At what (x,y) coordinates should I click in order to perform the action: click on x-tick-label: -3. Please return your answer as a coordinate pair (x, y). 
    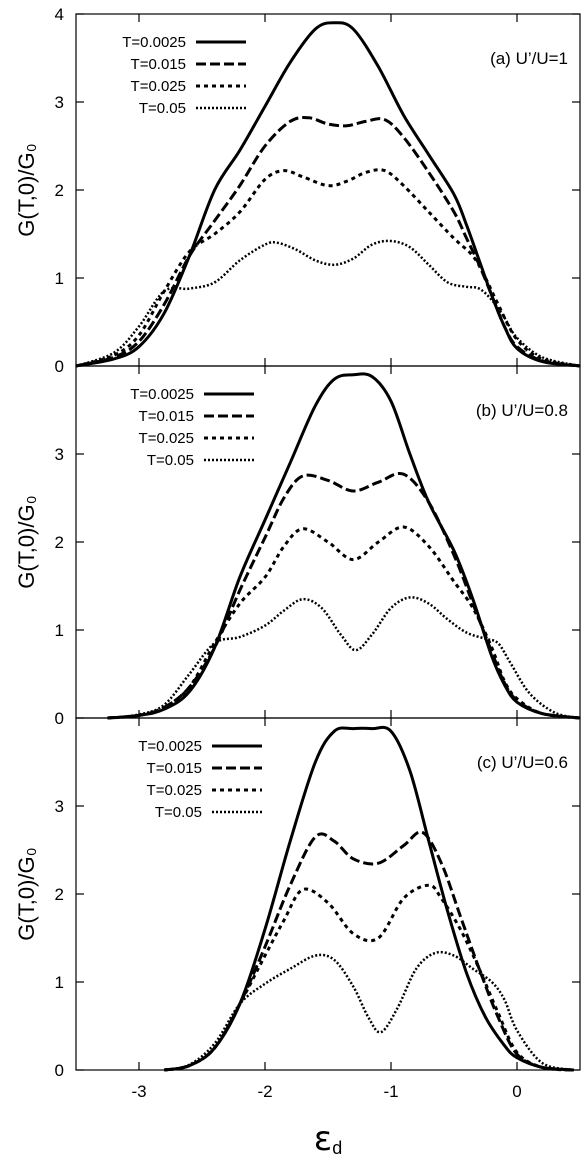
    Looking at the image, I should click on (138, 1091).